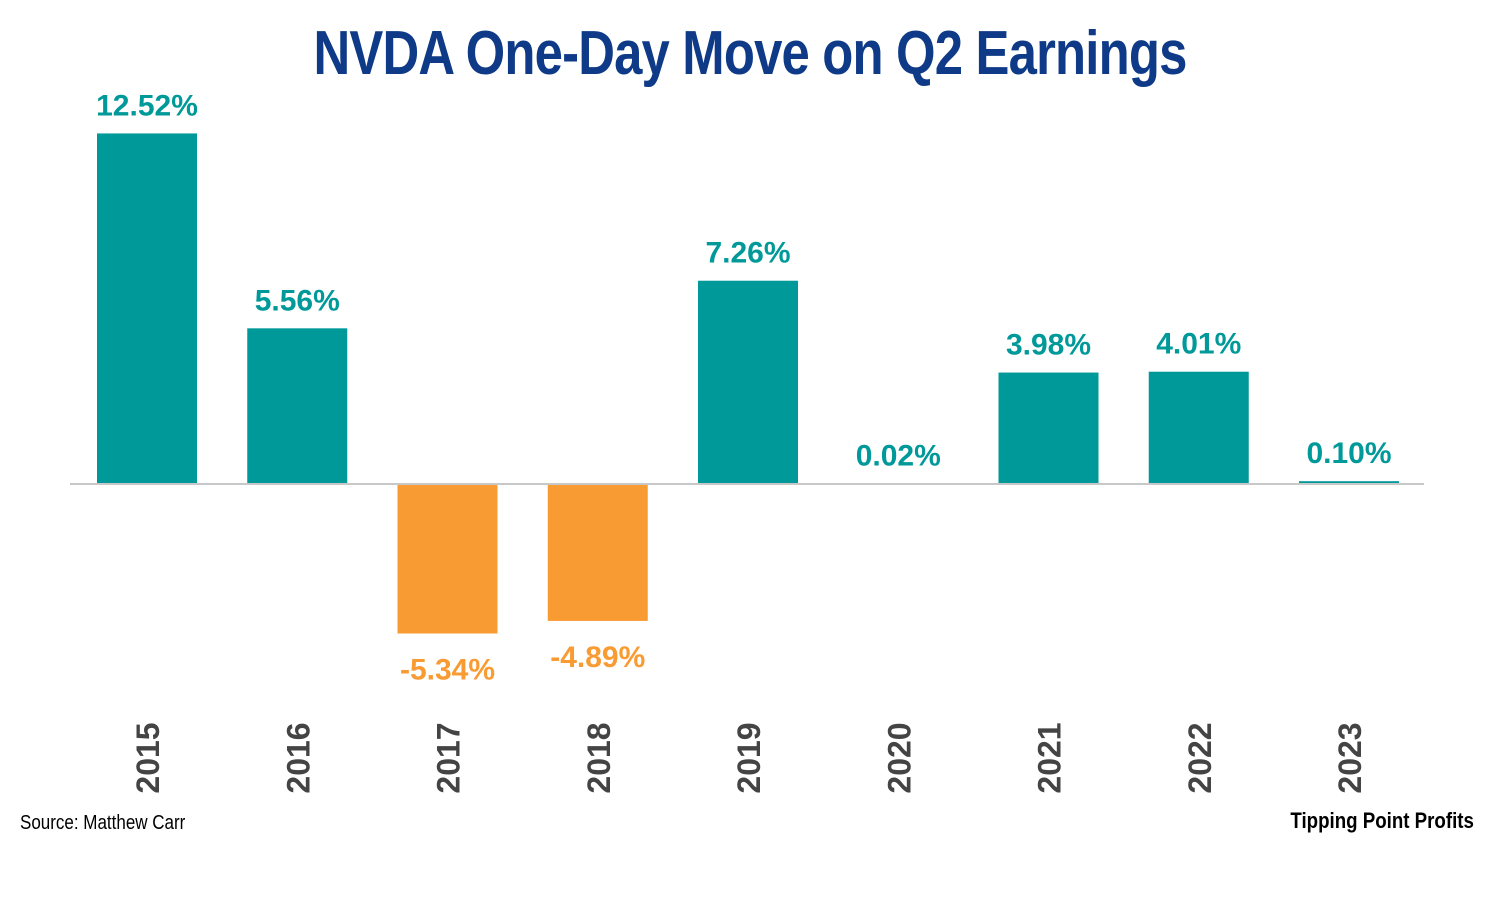 This screenshot has width=1500, height=900. I want to click on x-tick-label-2015: 2015, so click(148, 757).